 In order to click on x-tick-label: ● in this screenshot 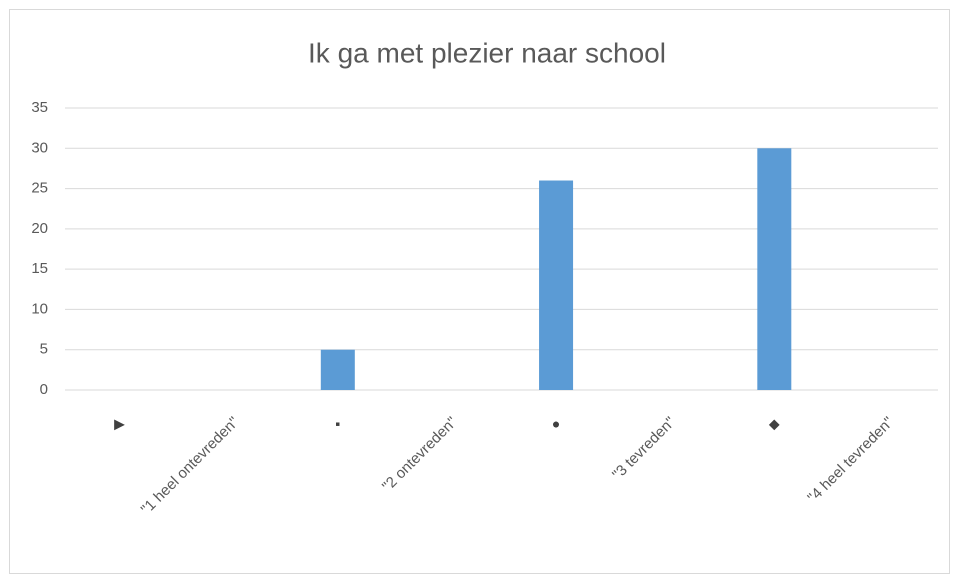, I will do `click(556, 424)`.